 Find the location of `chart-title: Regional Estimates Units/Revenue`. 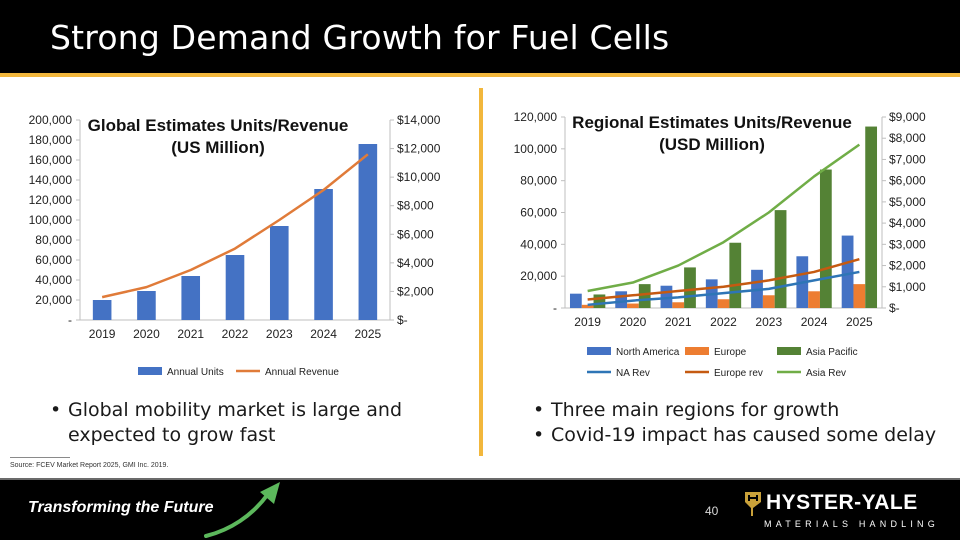

chart-title: Regional Estimates Units/Revenue is located at coordinates (712, 122).